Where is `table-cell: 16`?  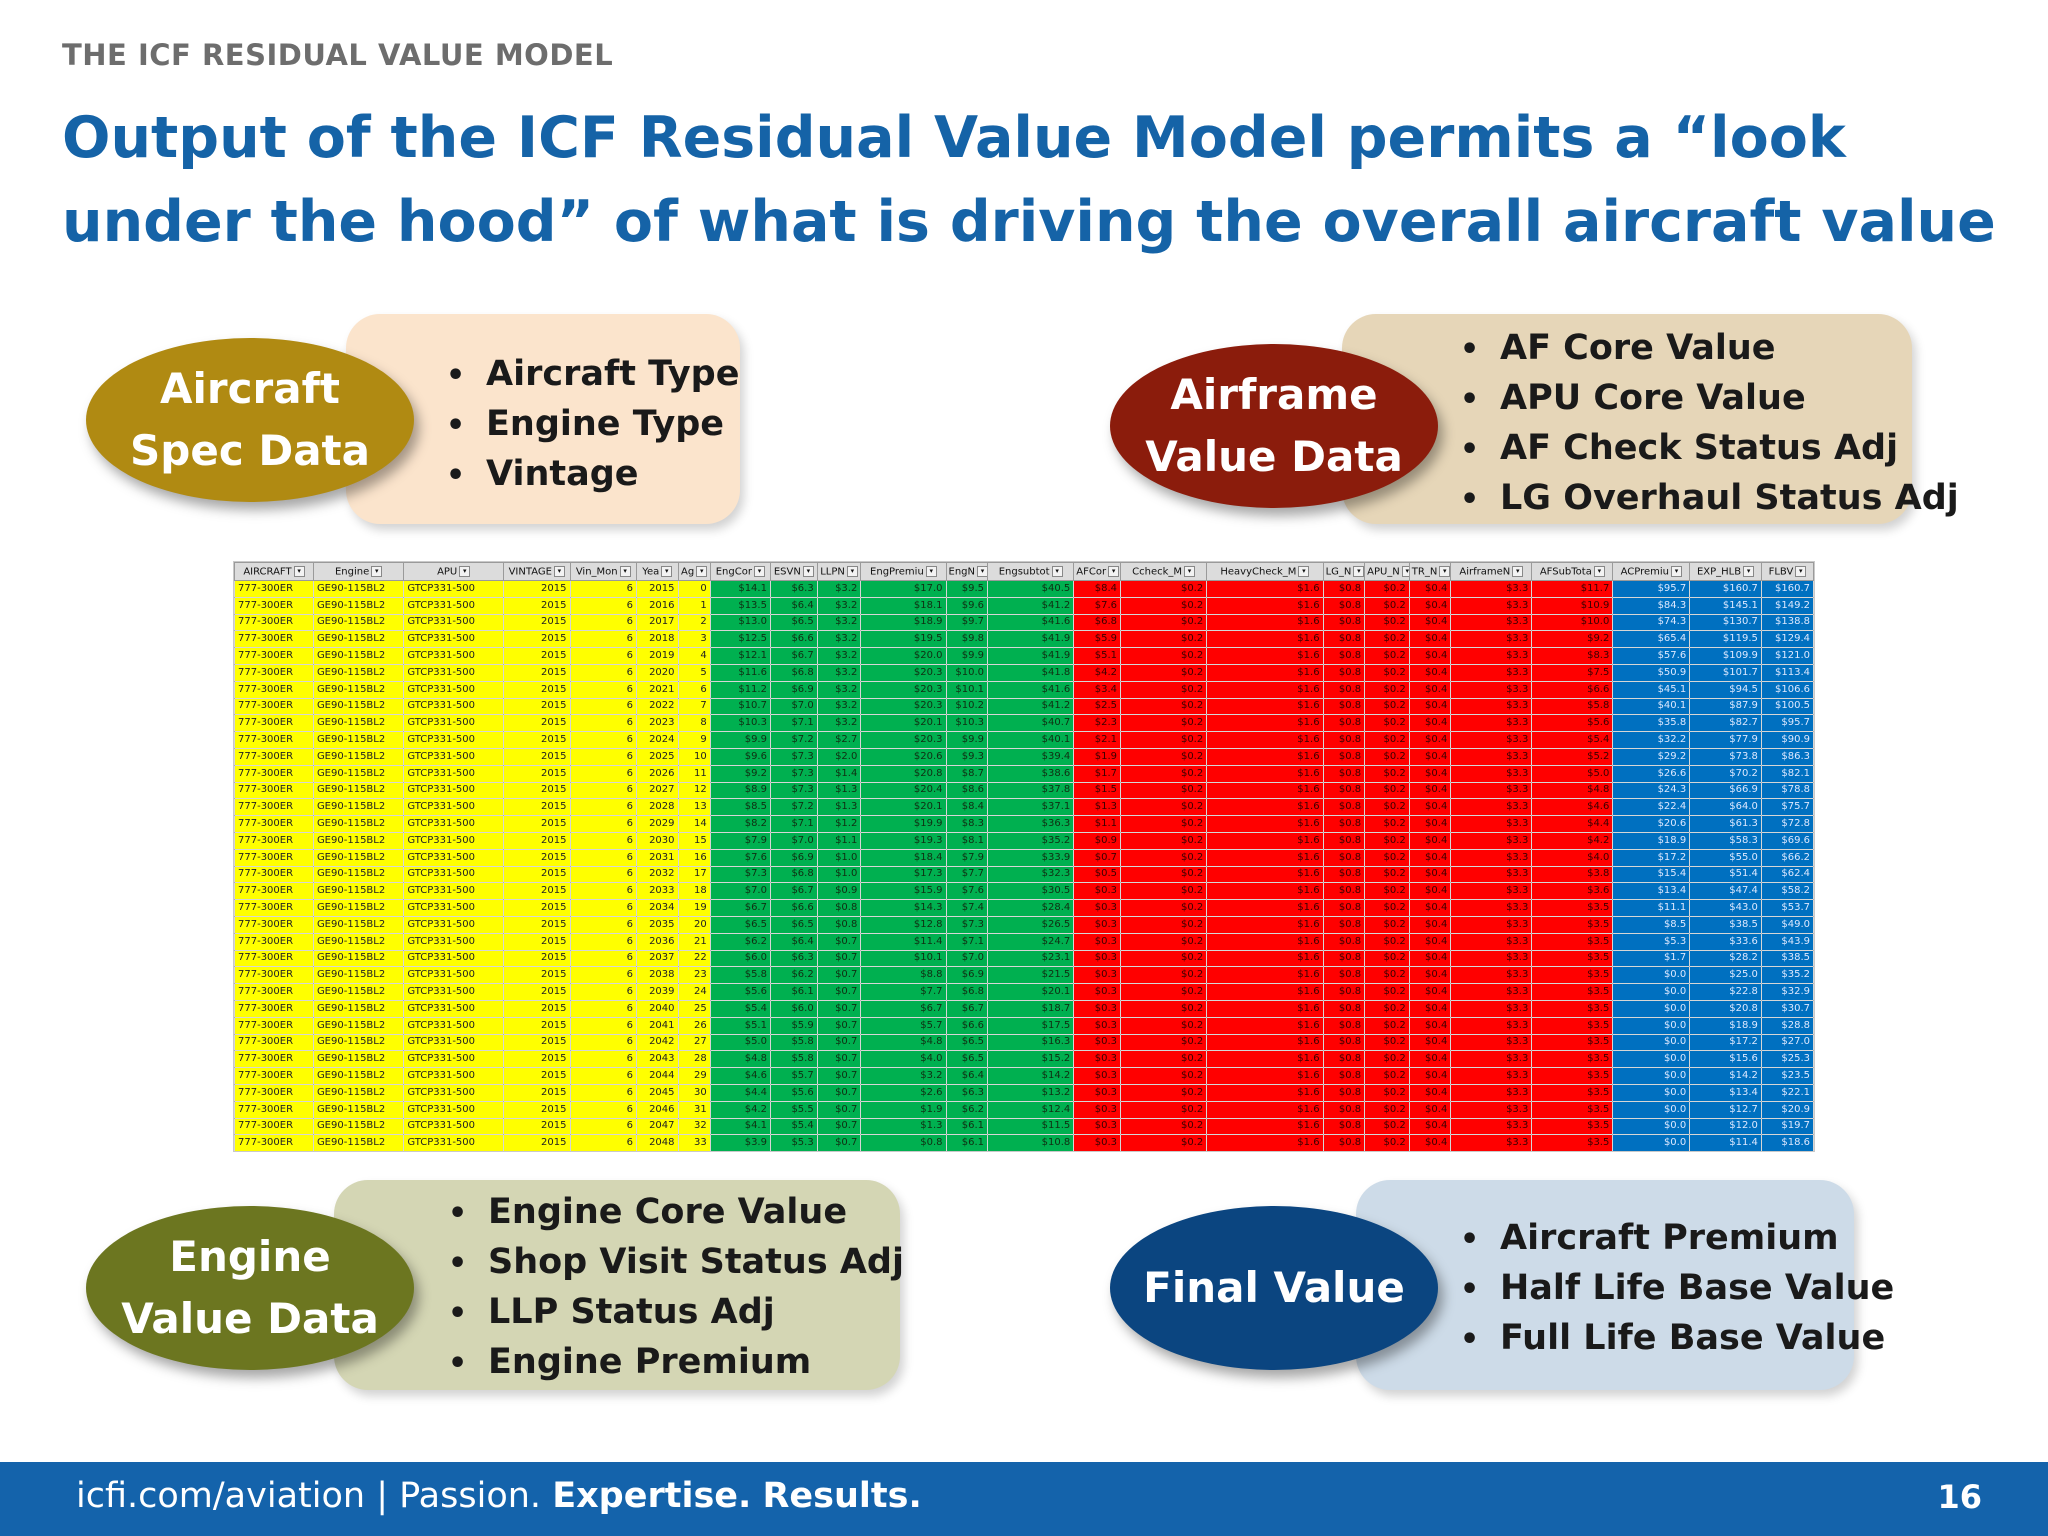 table-cell: 16 is located at coordinates (694, 857).